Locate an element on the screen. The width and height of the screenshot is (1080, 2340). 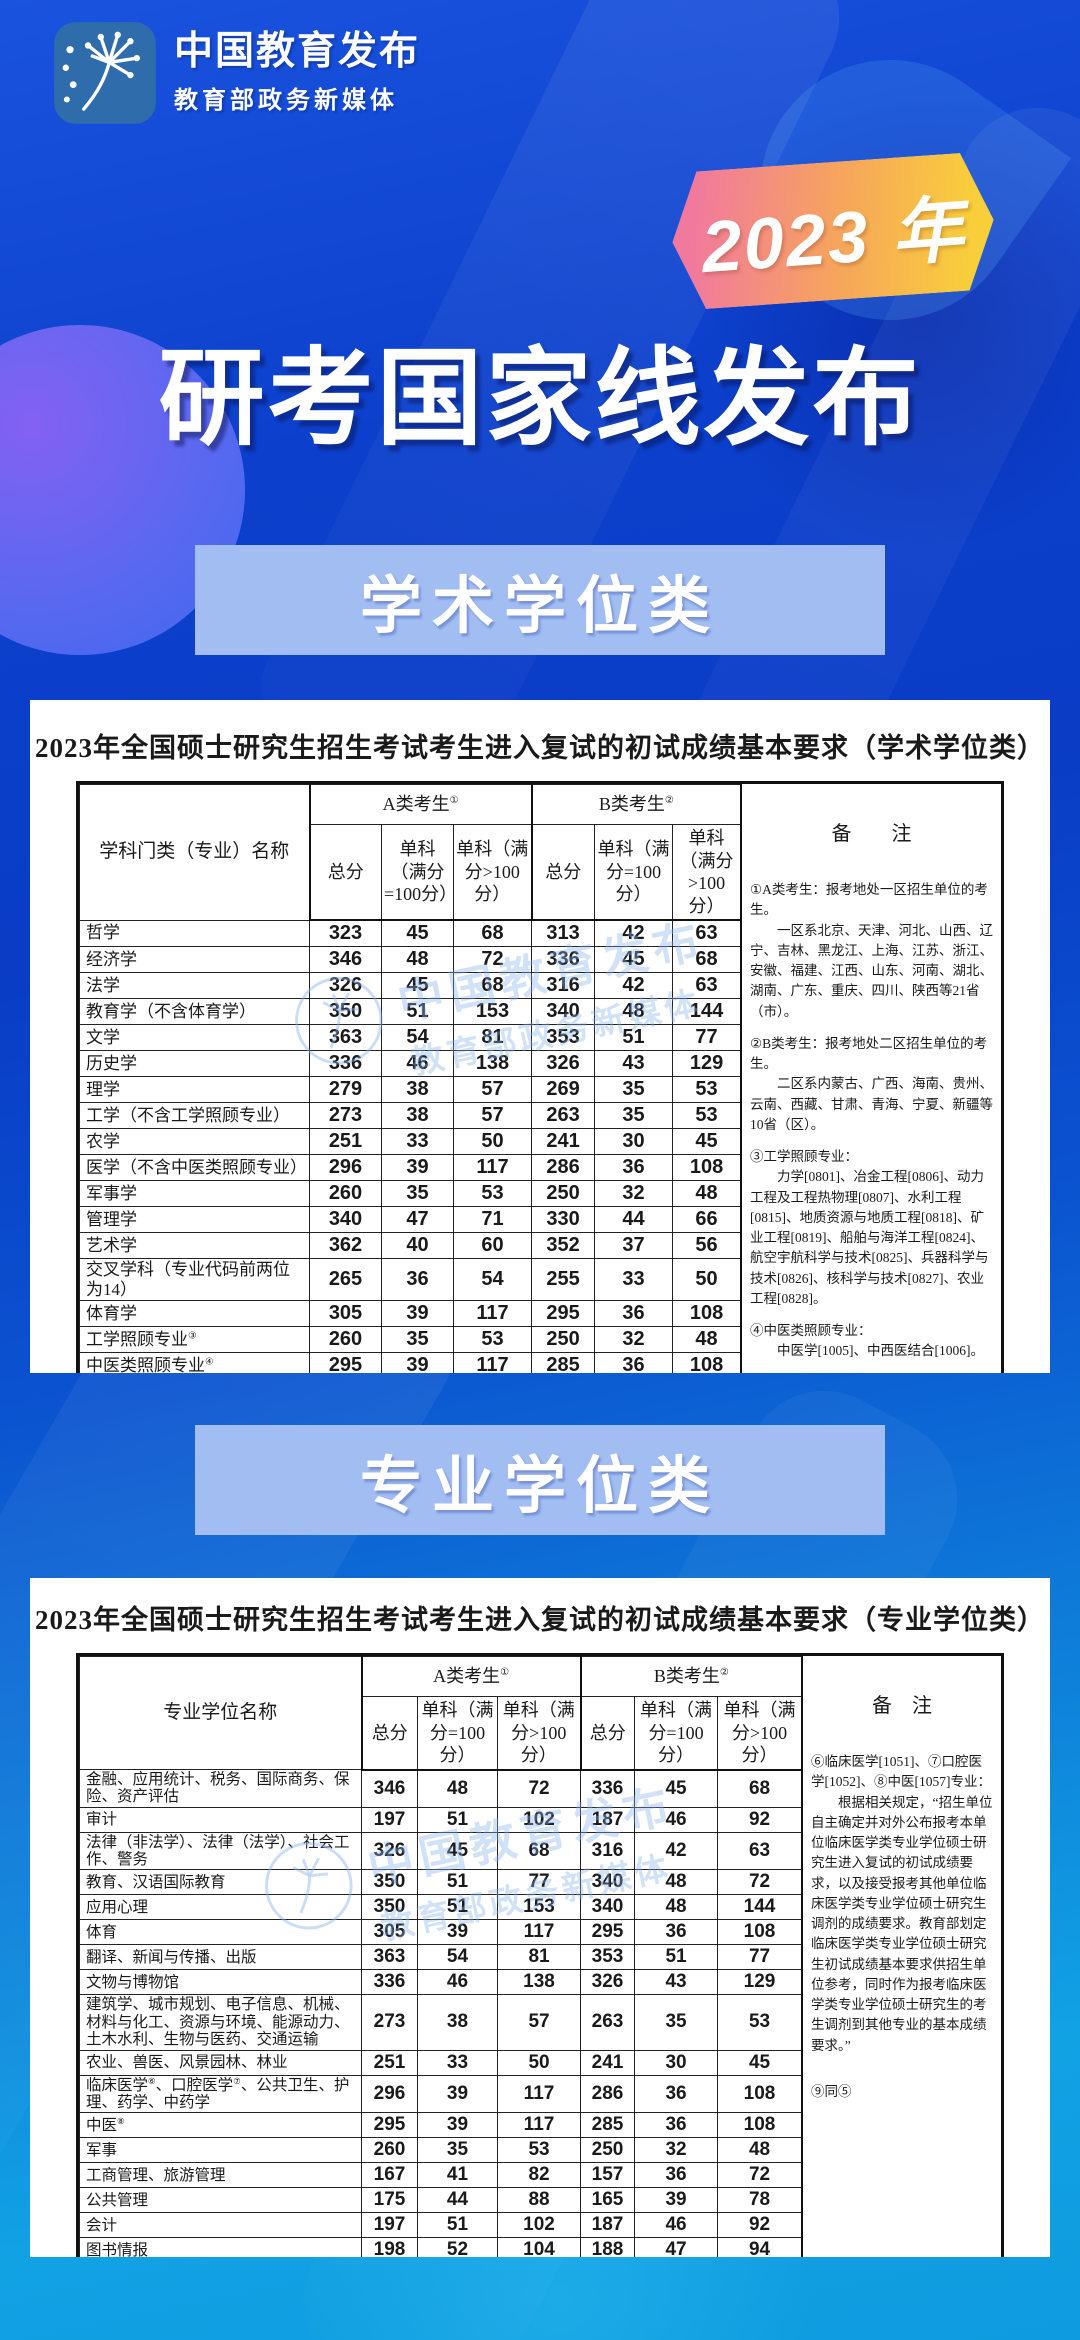
table-row: 中医⑧ 295 39 117 285 36 108 is located at coordinates (441, 2125).